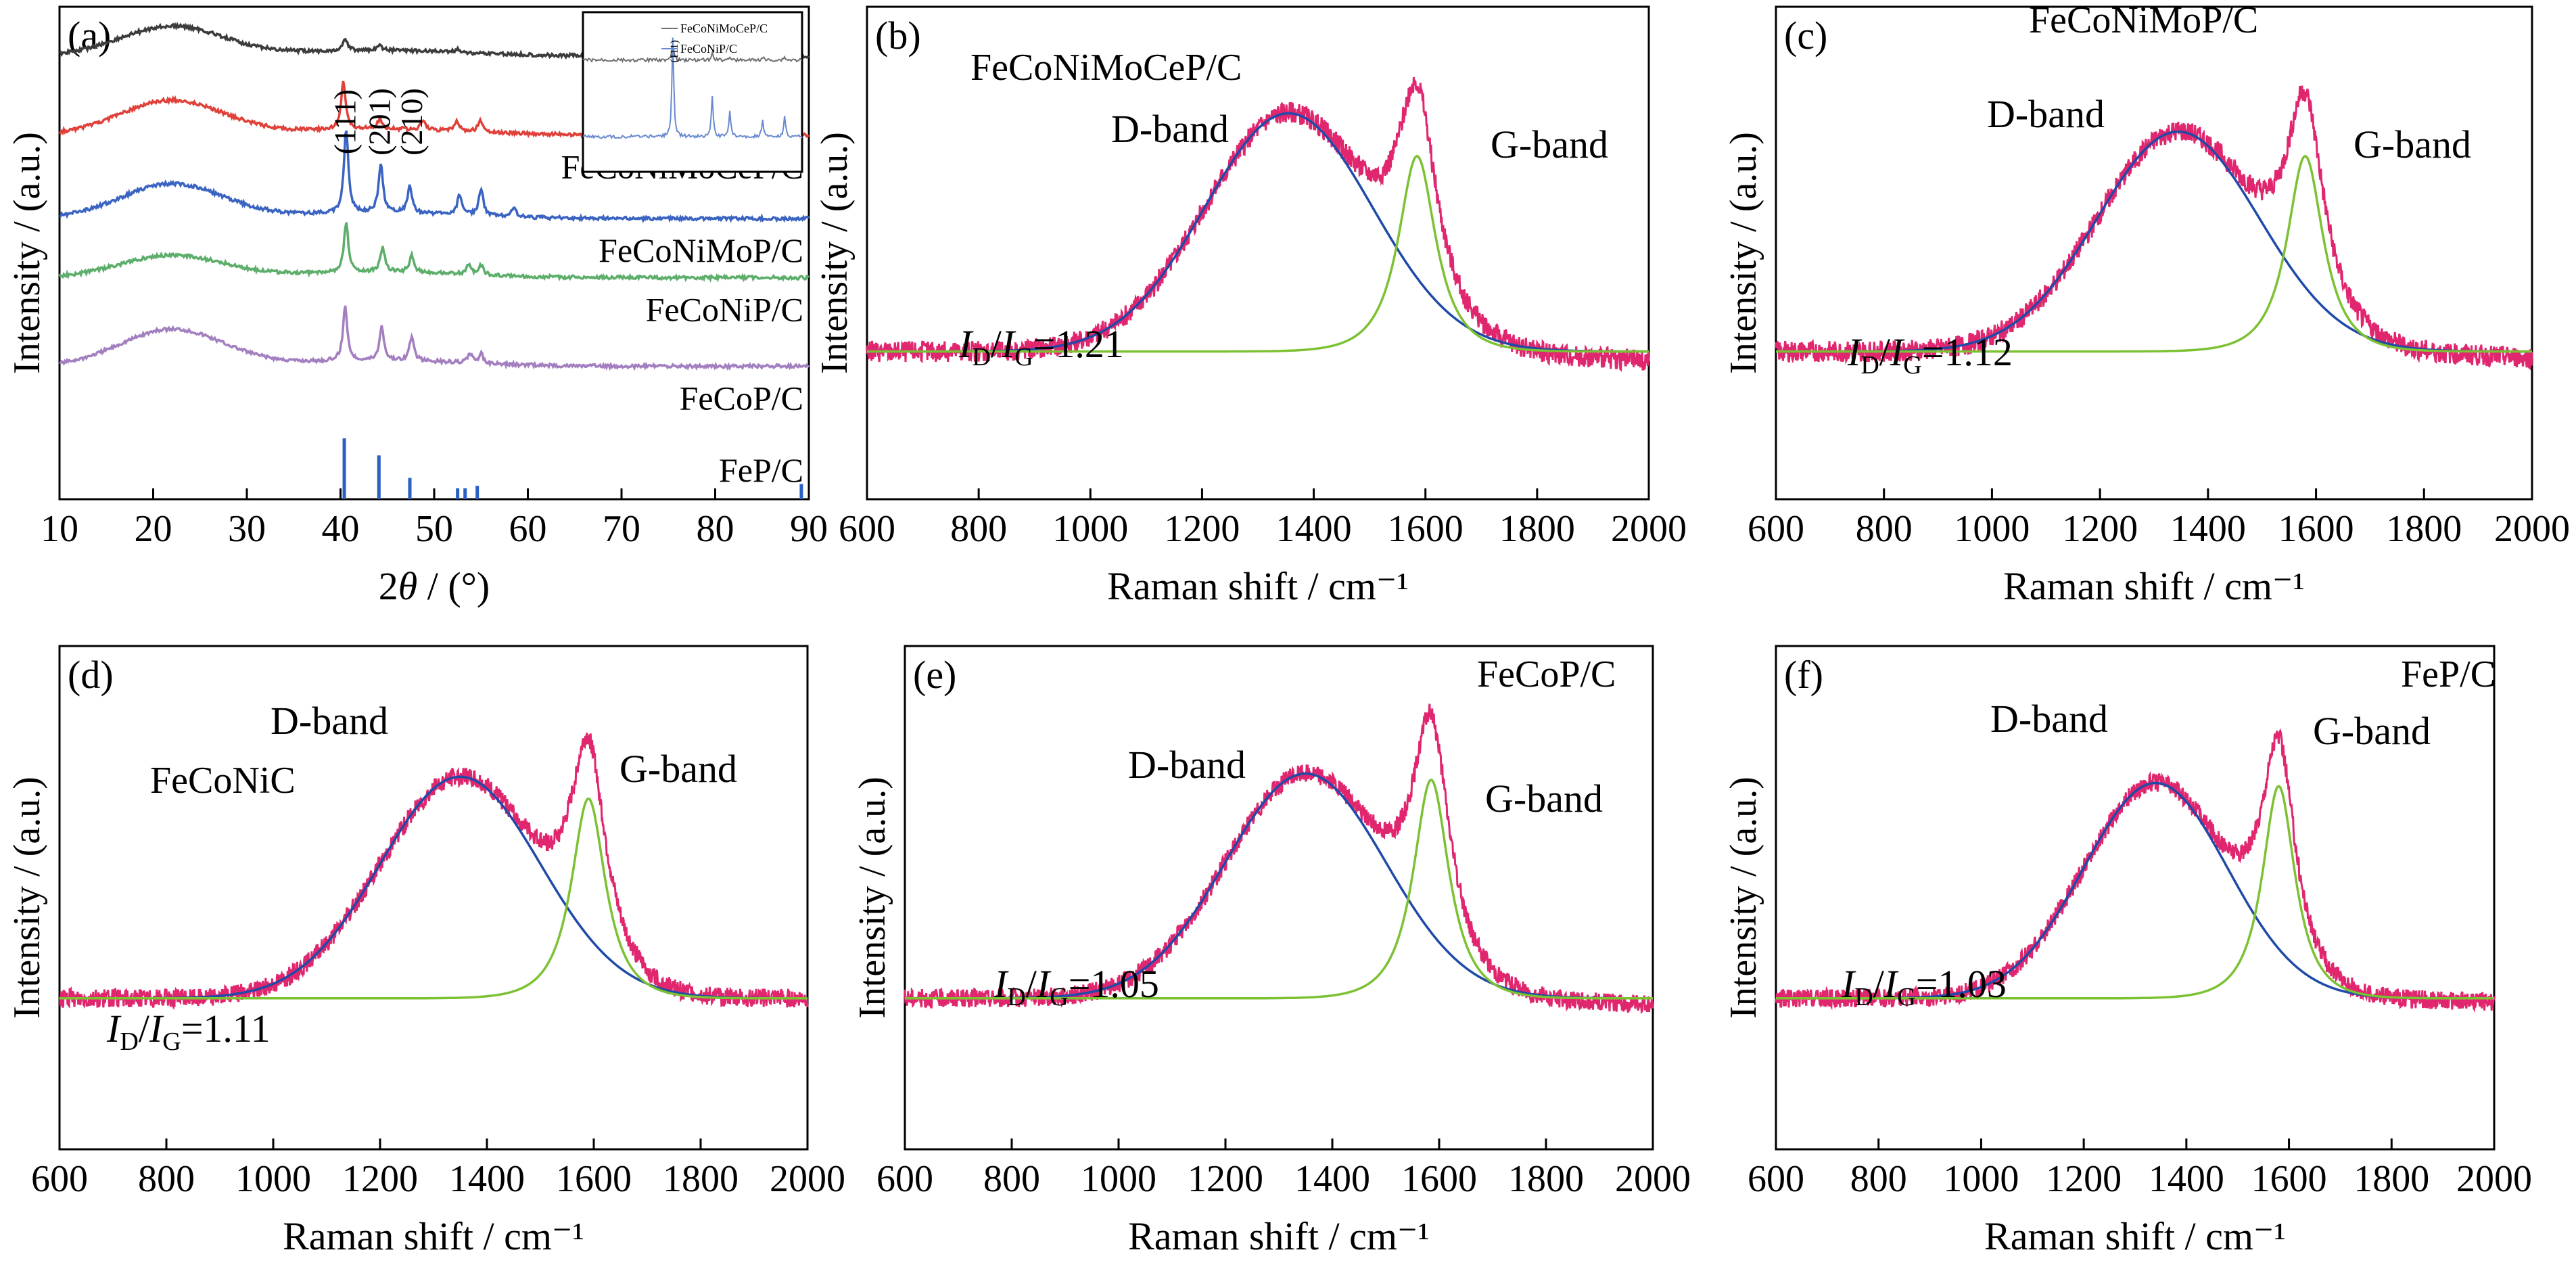 This screenshot has height=1267, width=2576. I want to click on raman-spectrum-line, so click(1258, 224).